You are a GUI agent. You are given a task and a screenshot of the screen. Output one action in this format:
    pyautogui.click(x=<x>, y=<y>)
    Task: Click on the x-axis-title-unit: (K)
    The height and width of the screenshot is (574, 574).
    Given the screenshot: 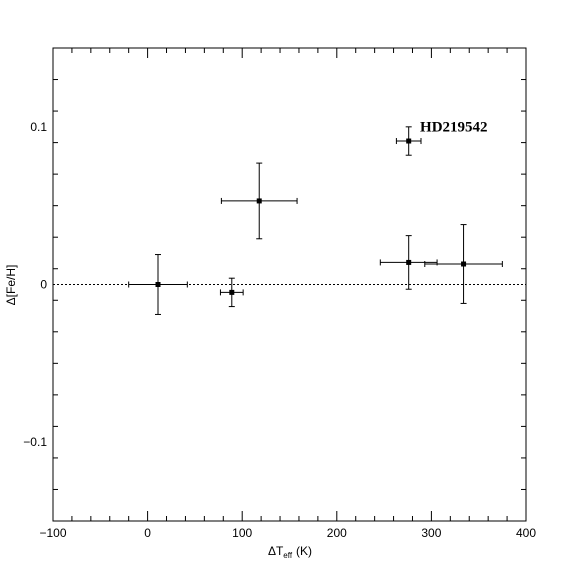 What is the action you would take?
    pyautogui.click(x=304, y=551)
    